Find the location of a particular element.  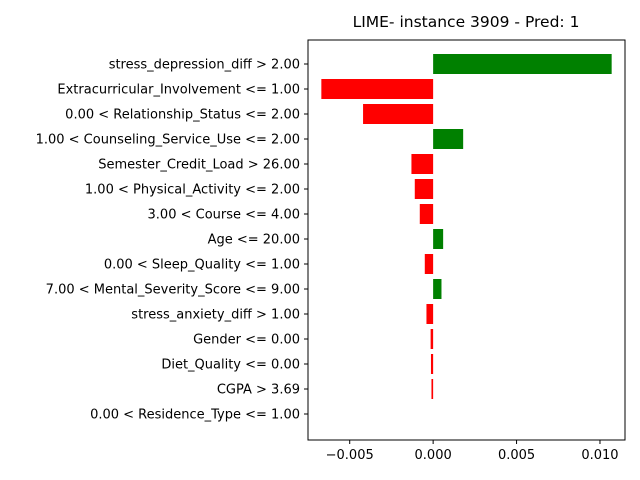

y-tick-label: Semester_Credit_Load > 26.00 is located at coordinates (199, 165).